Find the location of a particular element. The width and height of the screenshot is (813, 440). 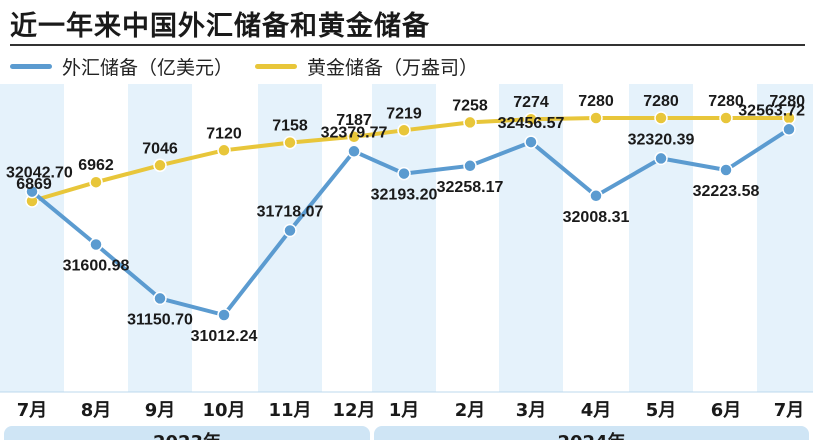

legend-swatch-forex is located at coordinates (31, 66).